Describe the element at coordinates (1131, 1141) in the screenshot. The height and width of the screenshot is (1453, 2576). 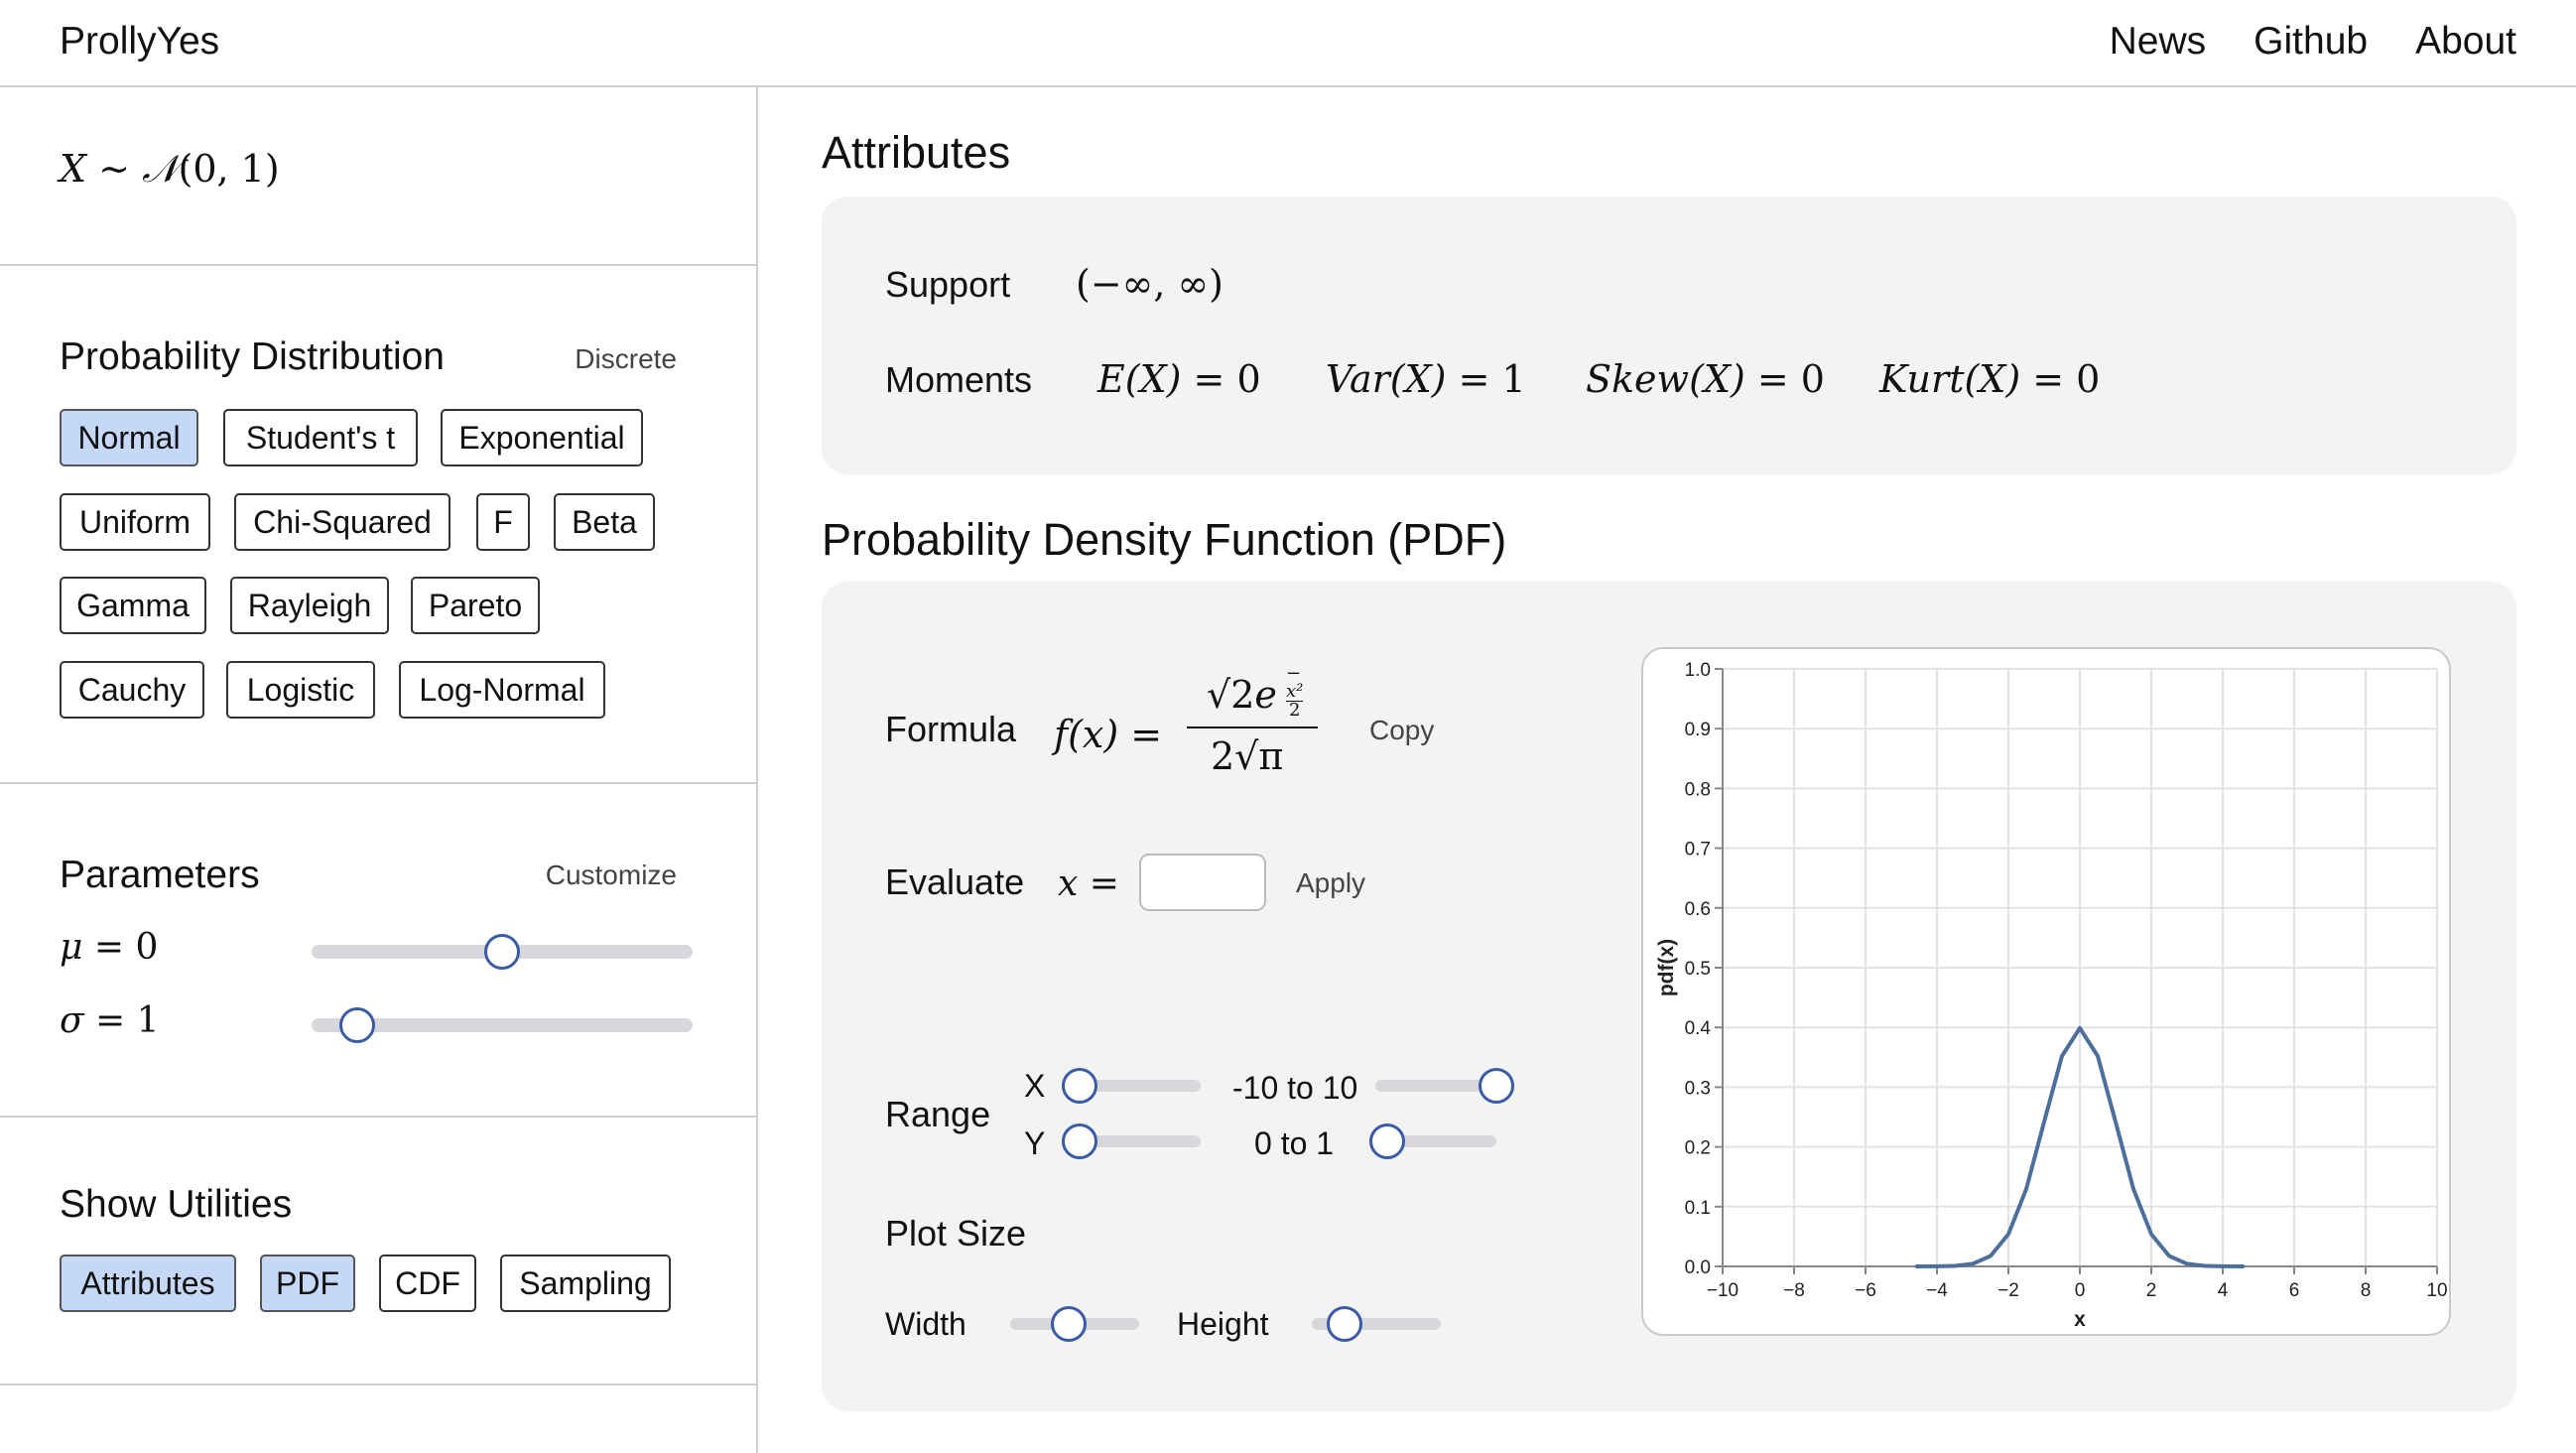
I see `range-y-min-slider` at that location.